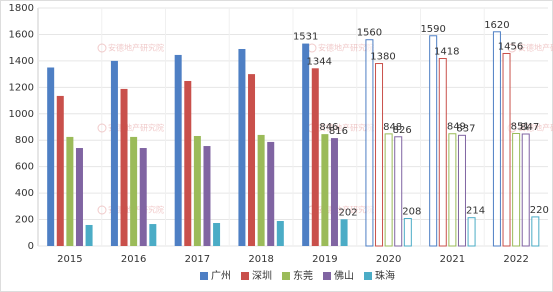 The height and width of the screenshot is (292, 553). Describe the element at coordinates (21, 114) in the screenshot. I see `y-tick-label: 1000` at that location.